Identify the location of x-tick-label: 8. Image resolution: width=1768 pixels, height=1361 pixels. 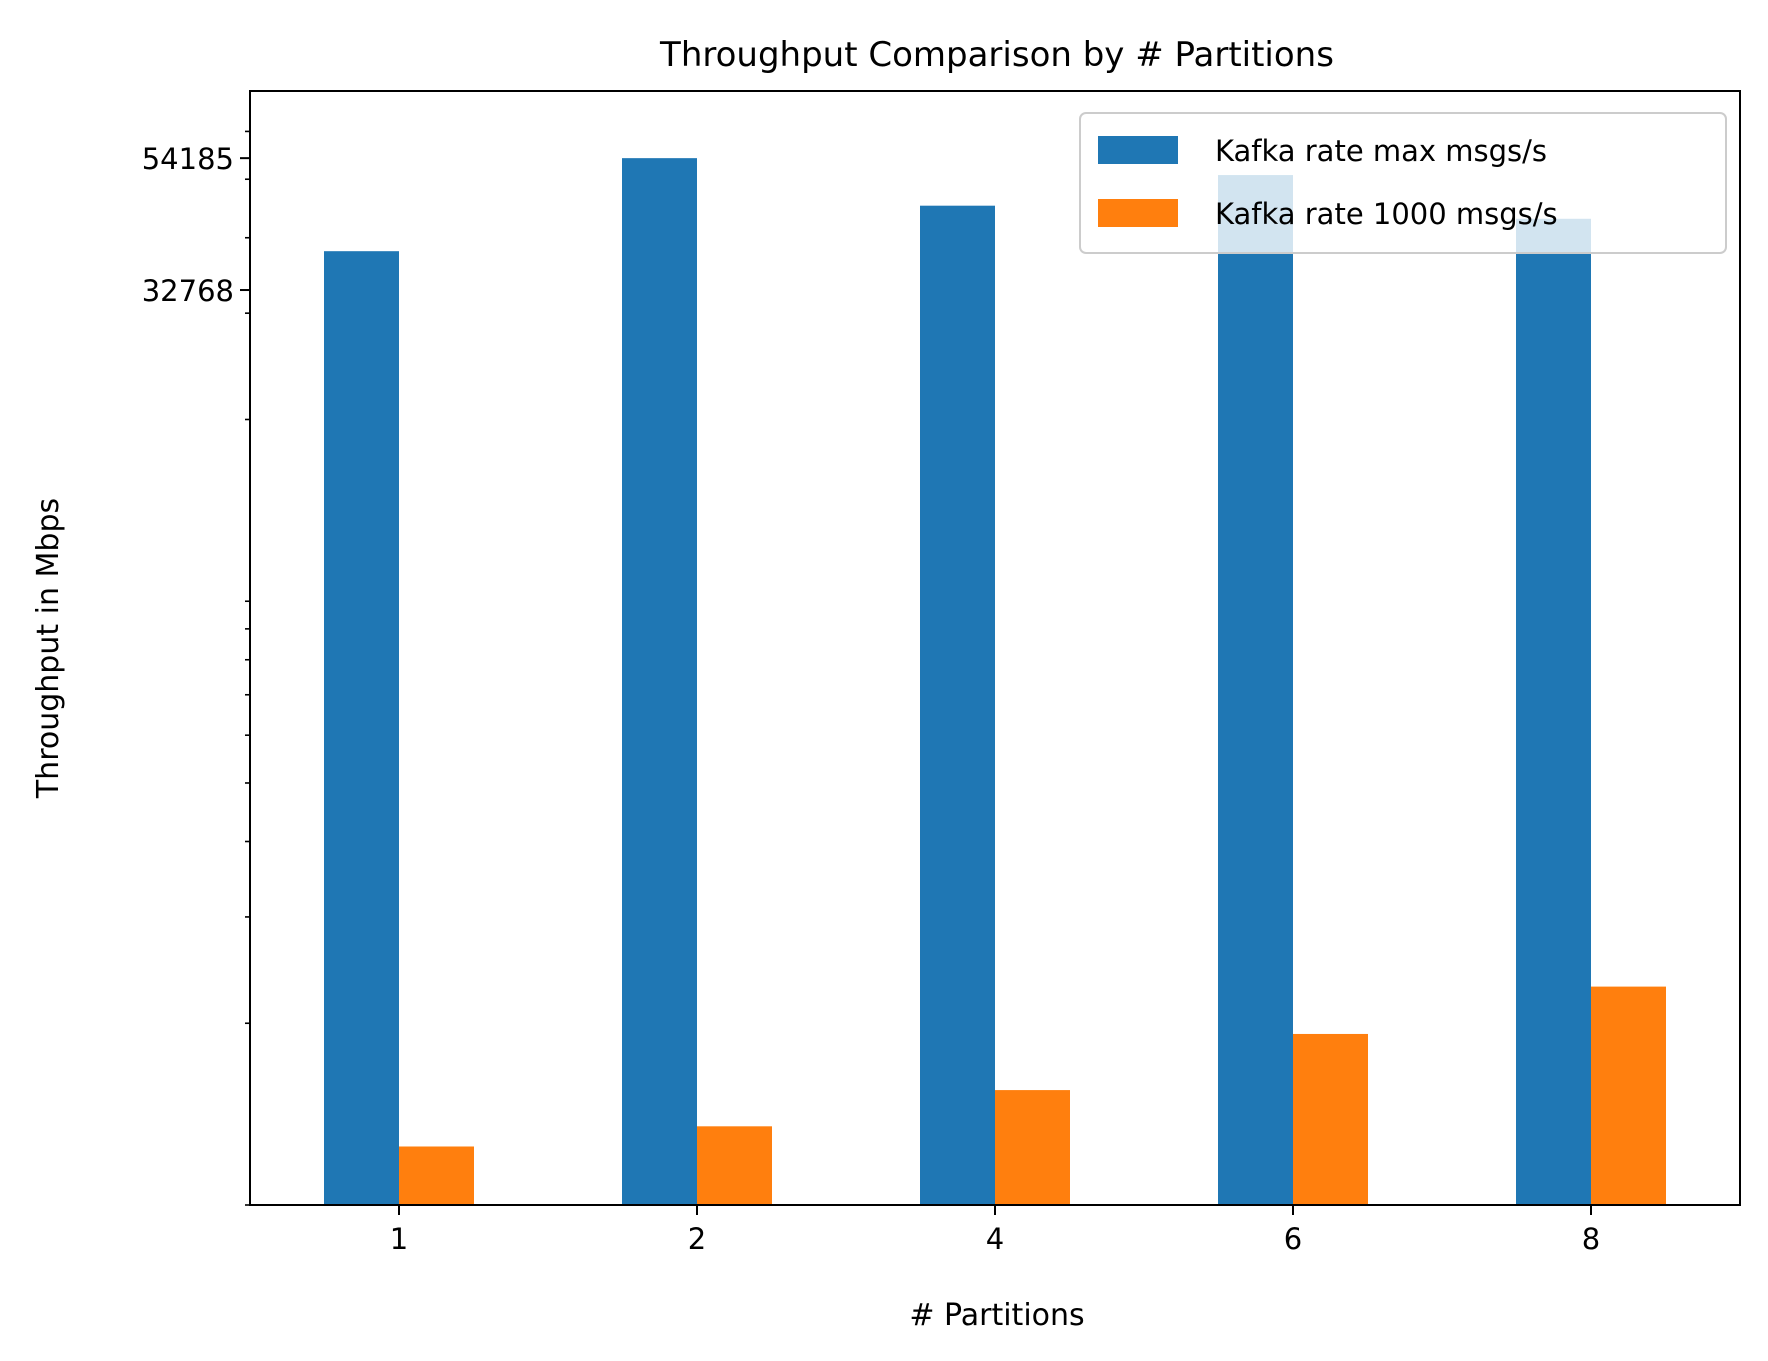
(1591, 1239).